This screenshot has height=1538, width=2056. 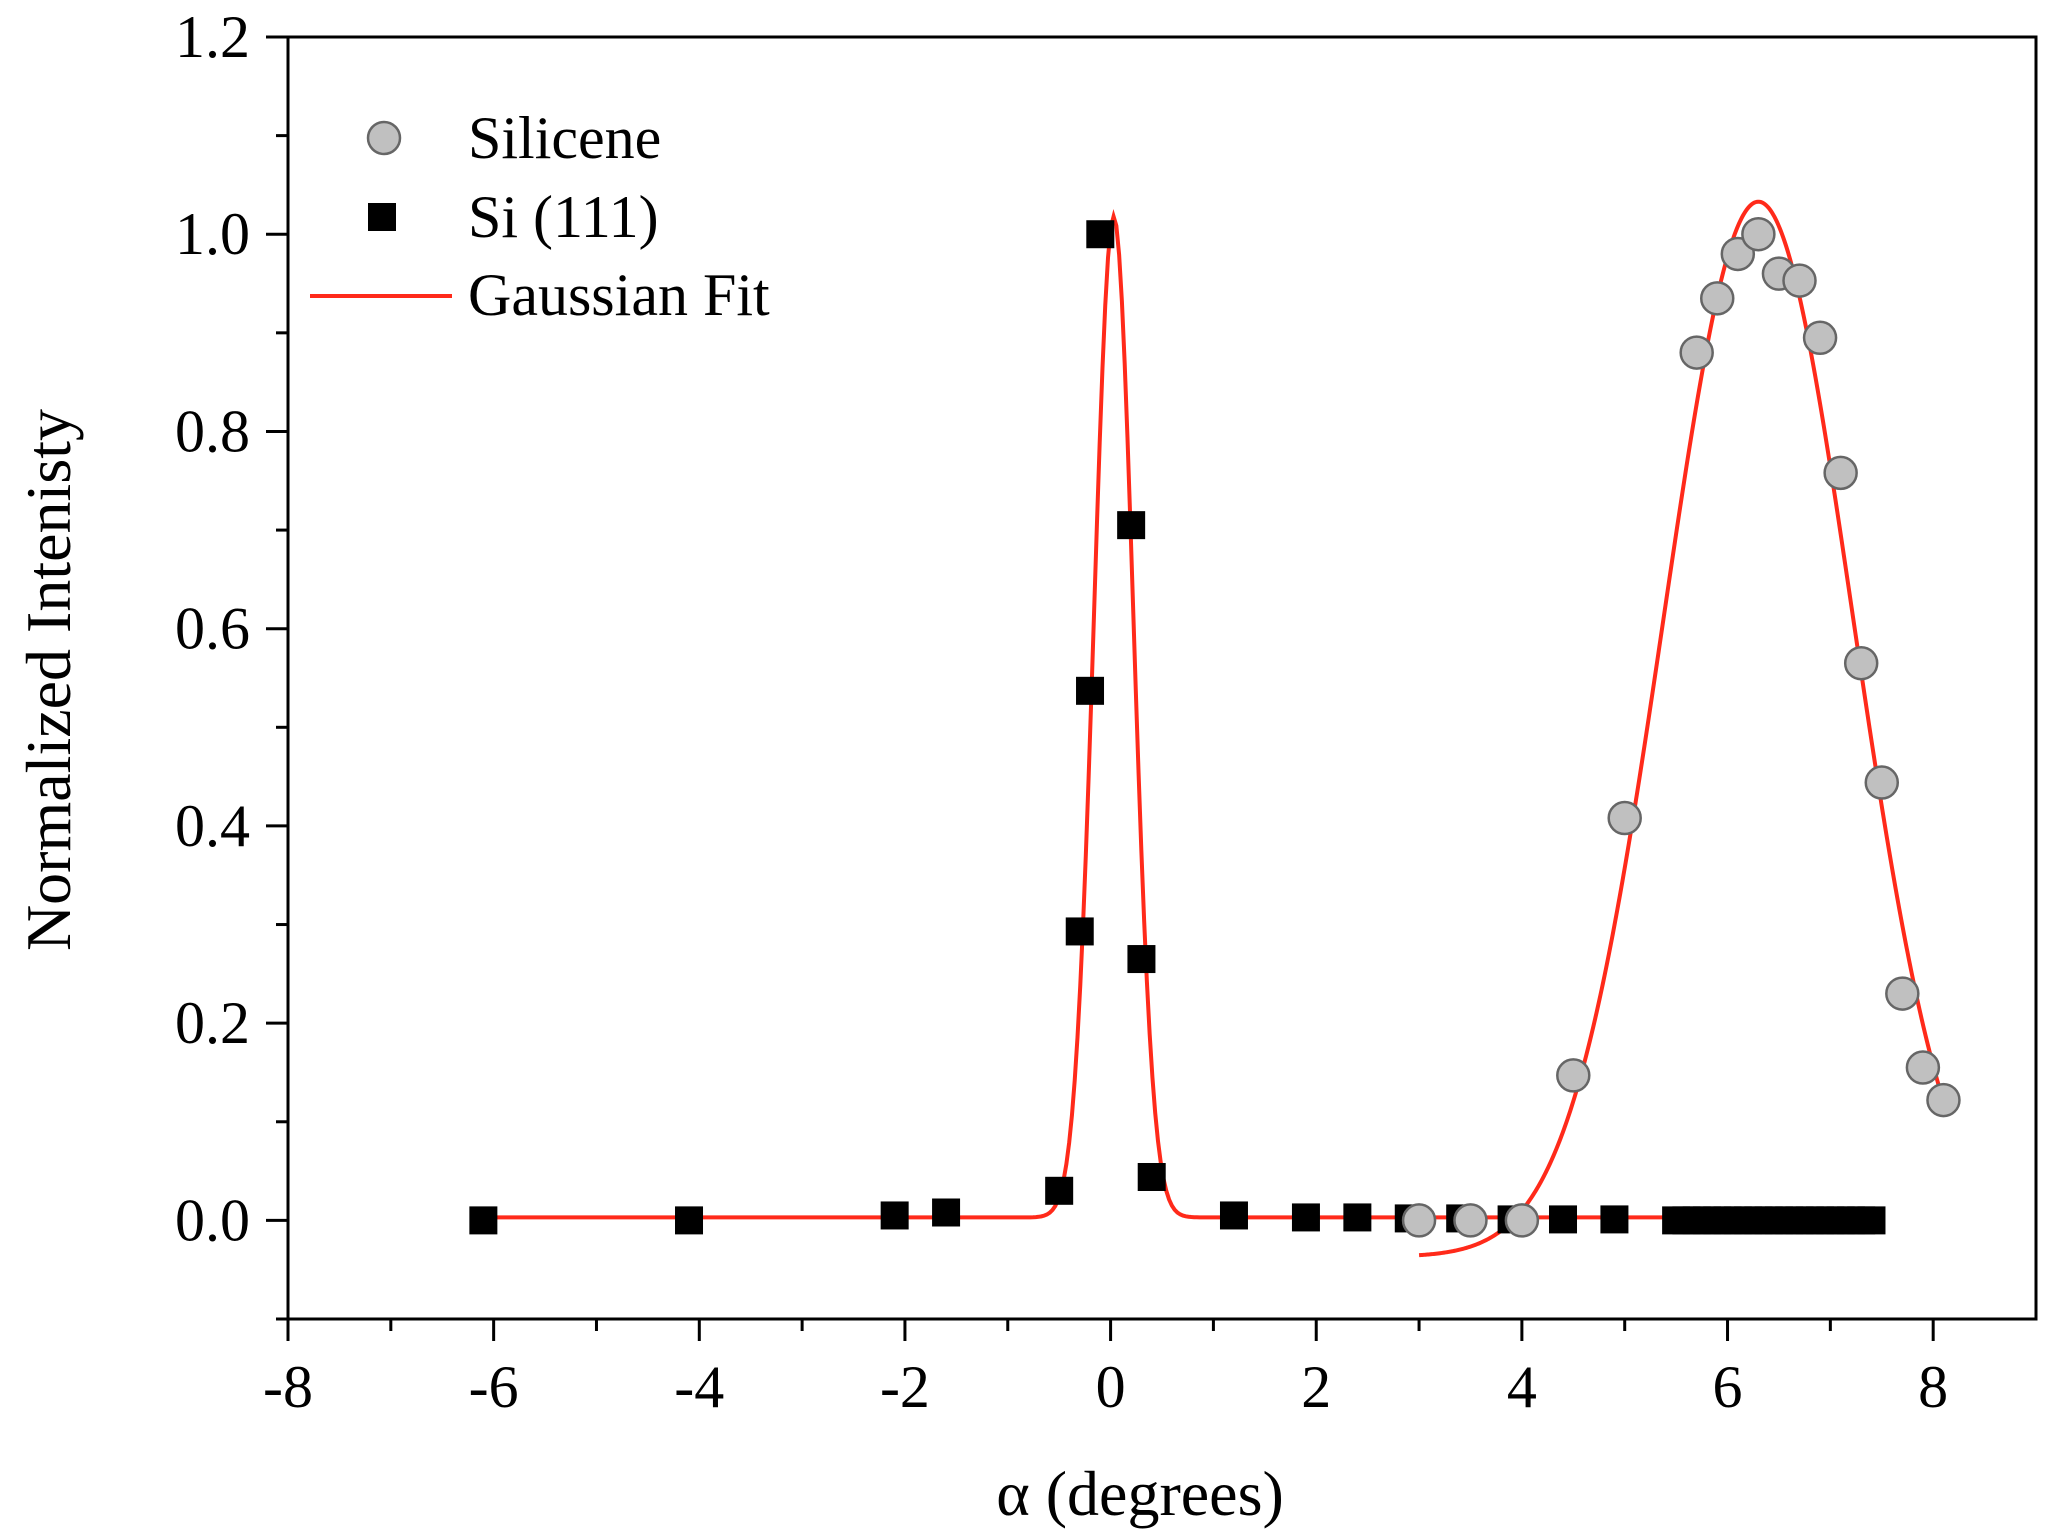 What do you see at coordinates (212, 431) in the screenshot?
I see `y-tick-label: 0.8` at bounding box center [212, 431].